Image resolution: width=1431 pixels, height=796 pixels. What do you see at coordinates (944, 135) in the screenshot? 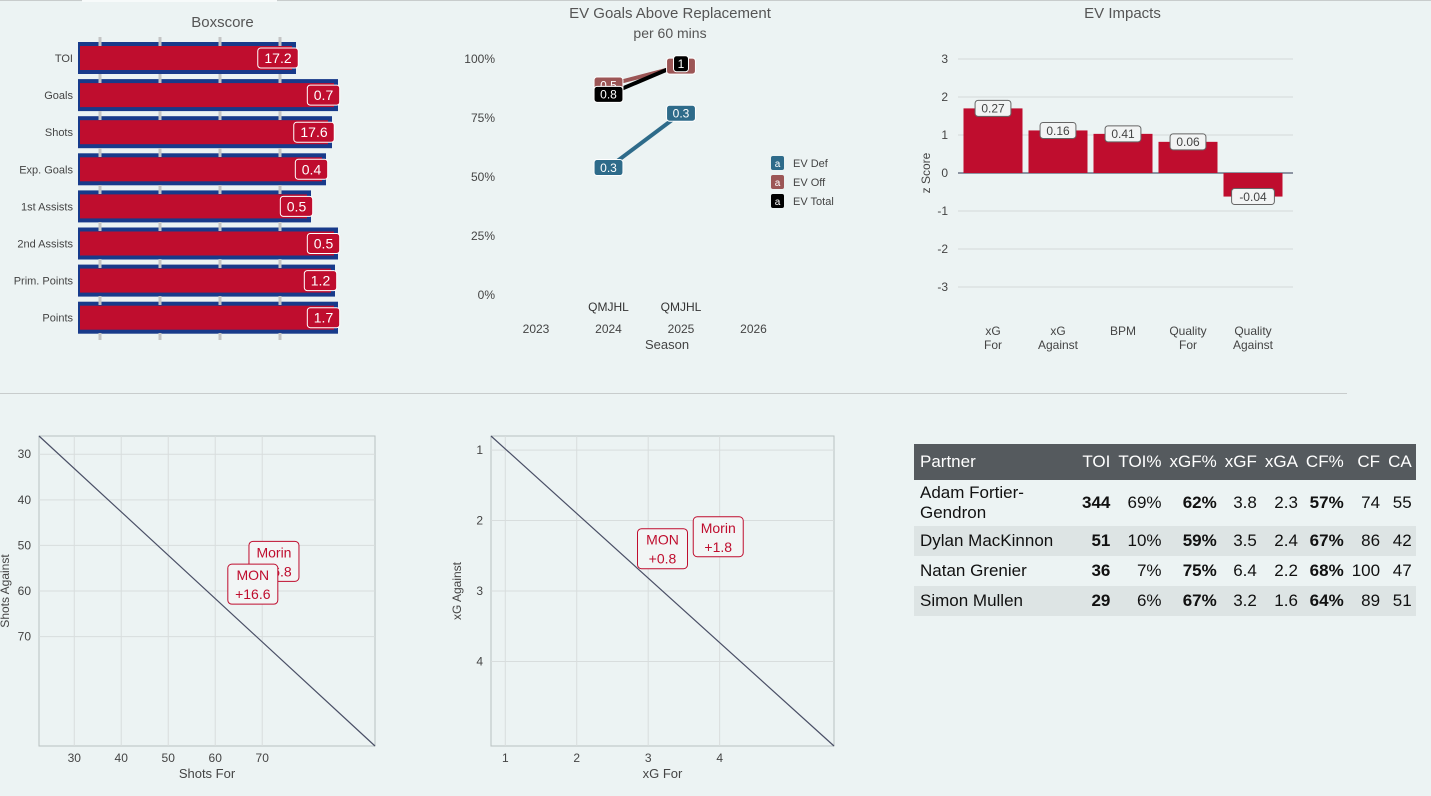
I see `impacts-y-tick: 1` at bounding box center [944, 135].